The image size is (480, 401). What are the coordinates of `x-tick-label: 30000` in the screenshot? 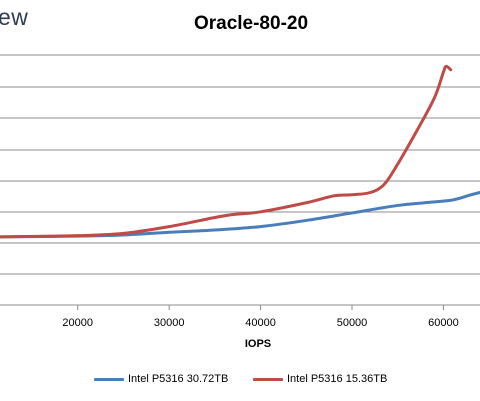 It's located at (169, 323).